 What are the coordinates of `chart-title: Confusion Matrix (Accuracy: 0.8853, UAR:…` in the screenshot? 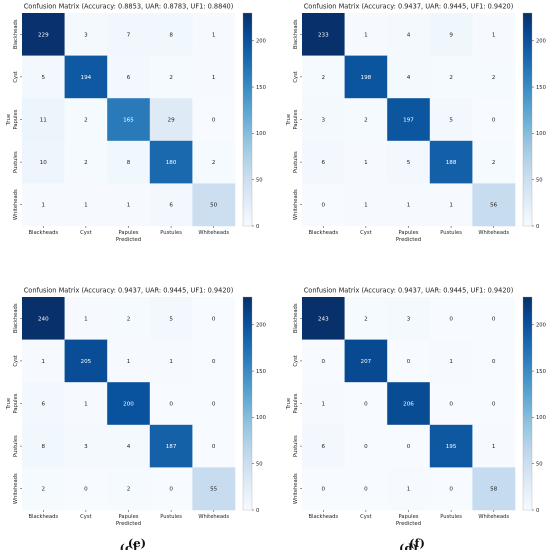 It's located at (129, 7).